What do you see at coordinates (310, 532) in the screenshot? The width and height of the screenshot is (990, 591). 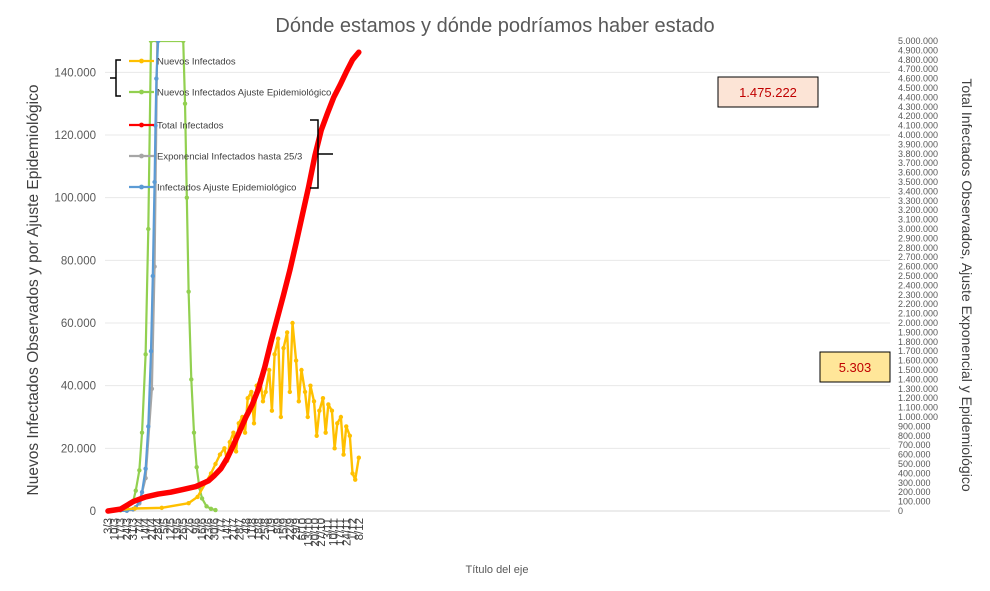 I see `x-tick-label: 13/10` at bounding box center [310, 532].